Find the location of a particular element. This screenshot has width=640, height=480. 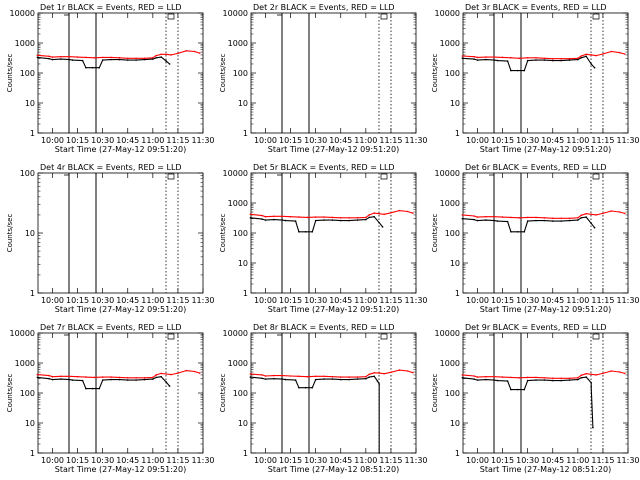

interval-bracket is located at coordinates (171, 176).